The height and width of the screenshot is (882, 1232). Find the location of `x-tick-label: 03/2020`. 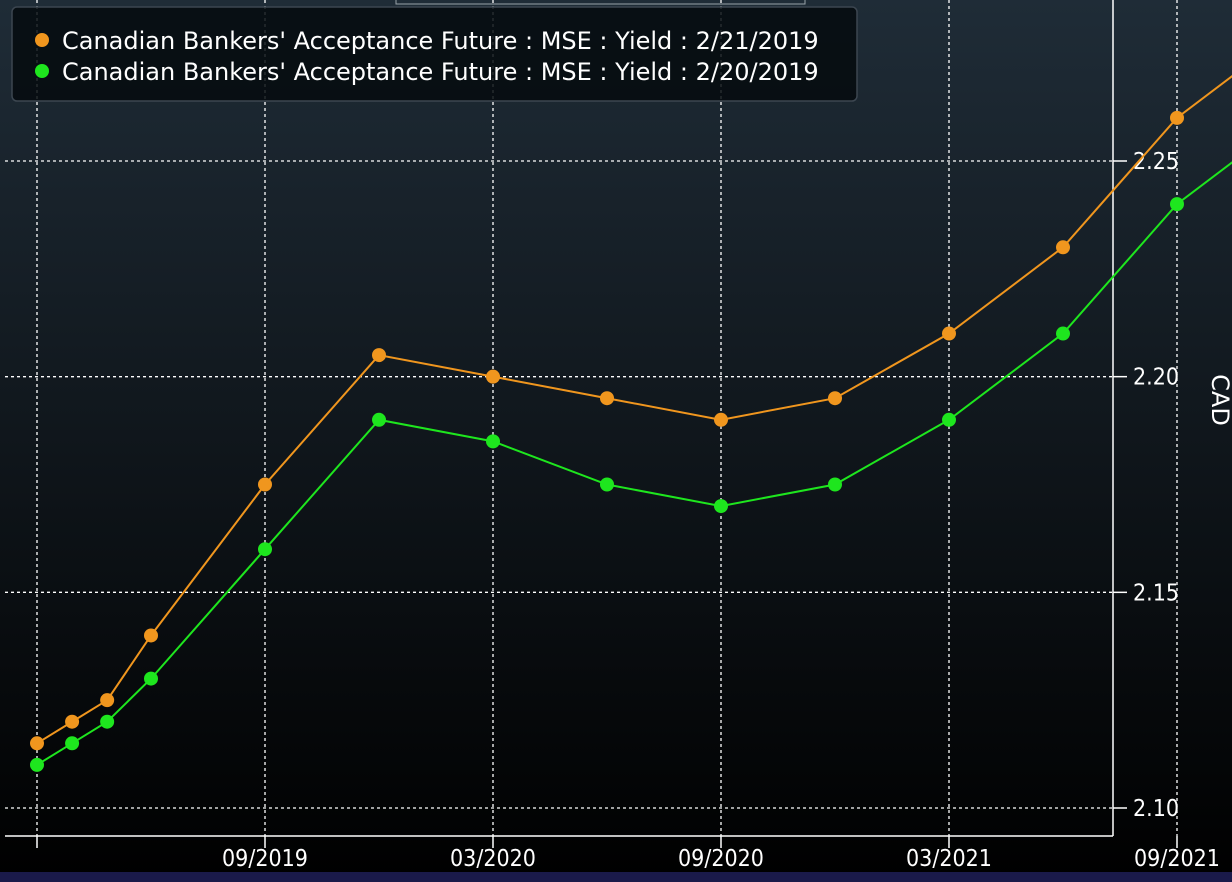

x-tick-label: 03/2020 is located at coordinates (493, 859).